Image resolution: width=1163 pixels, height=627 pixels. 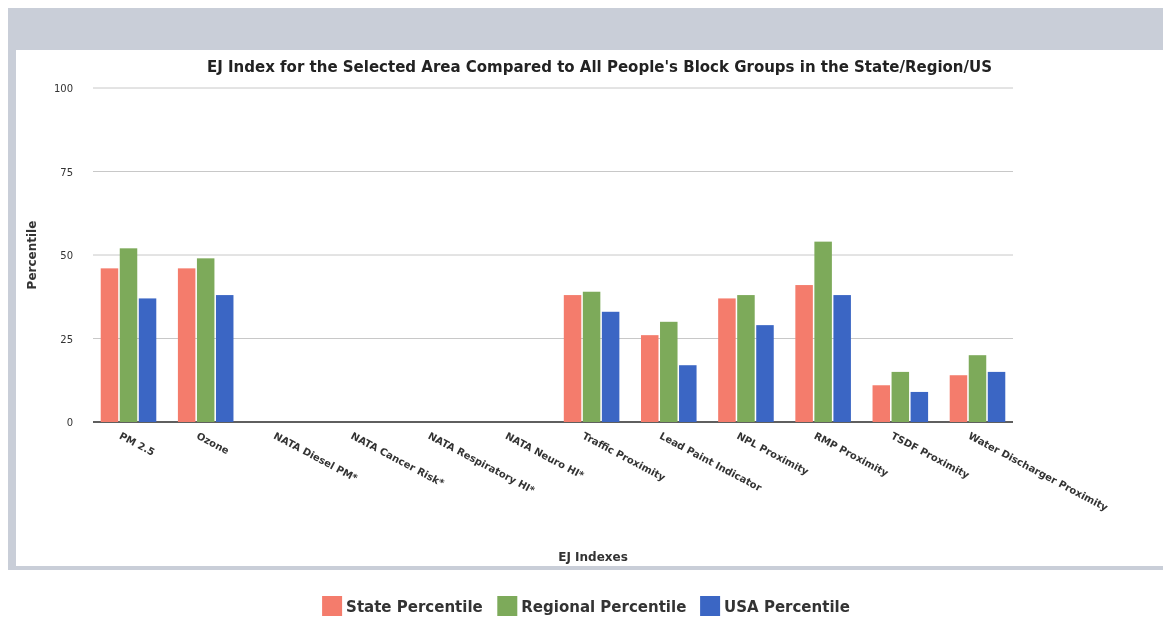 What do you see at coordinates (69, 422) in the screenshot?
I see `y-tick-label: 0` at bounding box center [69, 422].